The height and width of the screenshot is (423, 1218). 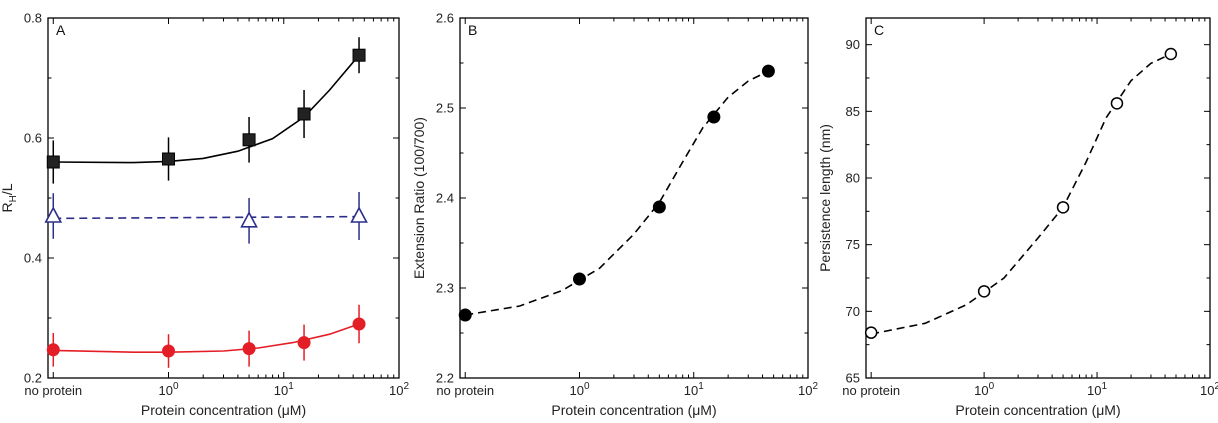 What do you see at coordinates (33, 138) in the screenshot?
I see `y-tick-label: 0.6` at bounding box center [33, 138].